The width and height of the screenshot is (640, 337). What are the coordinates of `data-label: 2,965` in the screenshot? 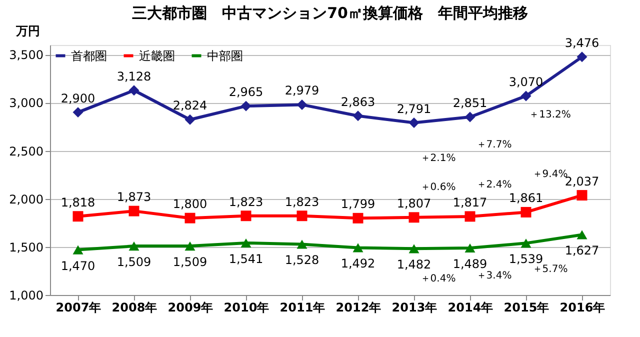 It's located at (246, 92).